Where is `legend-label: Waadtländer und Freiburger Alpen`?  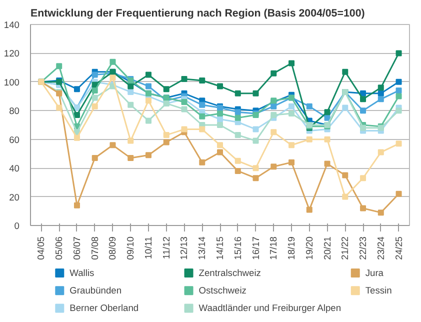
legend-label: Waadtländer und Freiburger Alpen is located at coordinates (270, 308).